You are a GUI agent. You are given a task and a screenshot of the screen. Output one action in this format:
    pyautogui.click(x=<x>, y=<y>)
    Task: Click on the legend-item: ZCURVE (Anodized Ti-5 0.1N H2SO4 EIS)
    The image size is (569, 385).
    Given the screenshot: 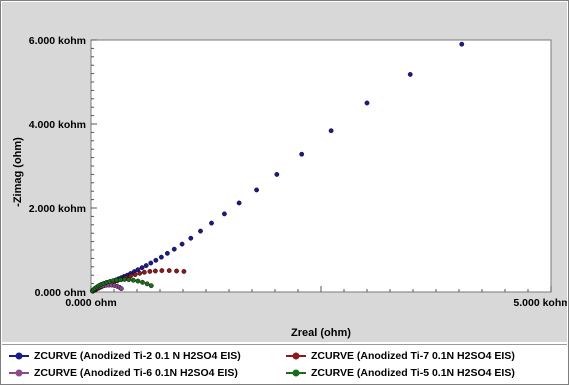 What is the action you would take?
    pyautogui.click(x=400, y=373)
    